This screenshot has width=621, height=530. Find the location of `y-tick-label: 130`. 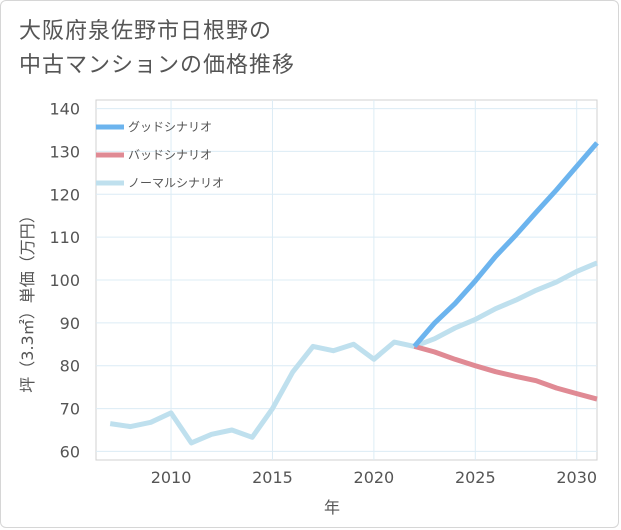

y-tick-label: 130 is located at coordinates (64, 151).